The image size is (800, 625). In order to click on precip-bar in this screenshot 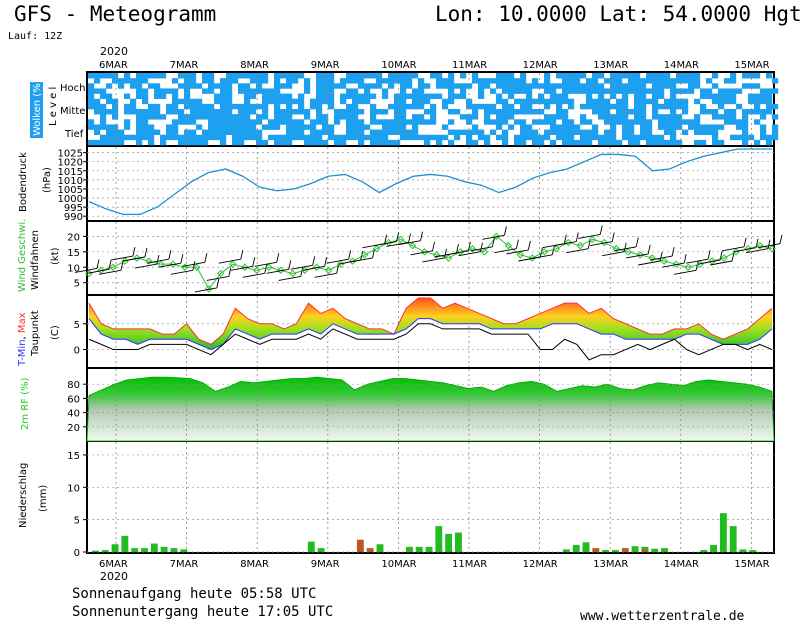, I will do `click(586, 547)`.